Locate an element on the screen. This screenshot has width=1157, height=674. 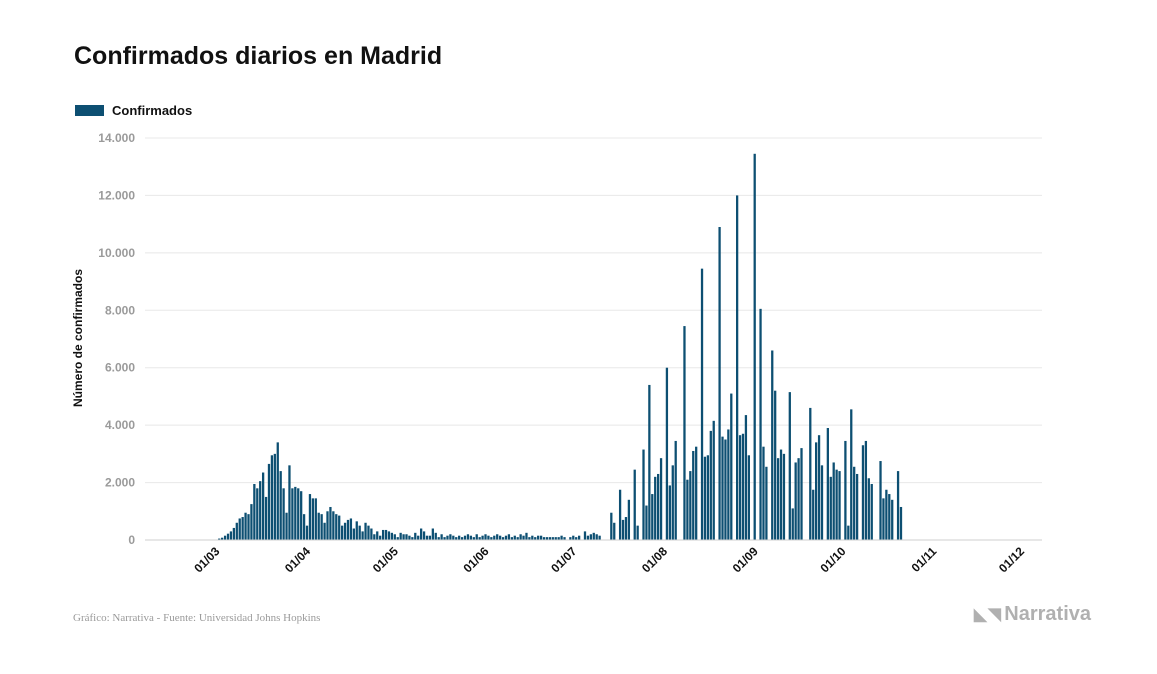
legend-swatch is located at coordinates (89, 110).